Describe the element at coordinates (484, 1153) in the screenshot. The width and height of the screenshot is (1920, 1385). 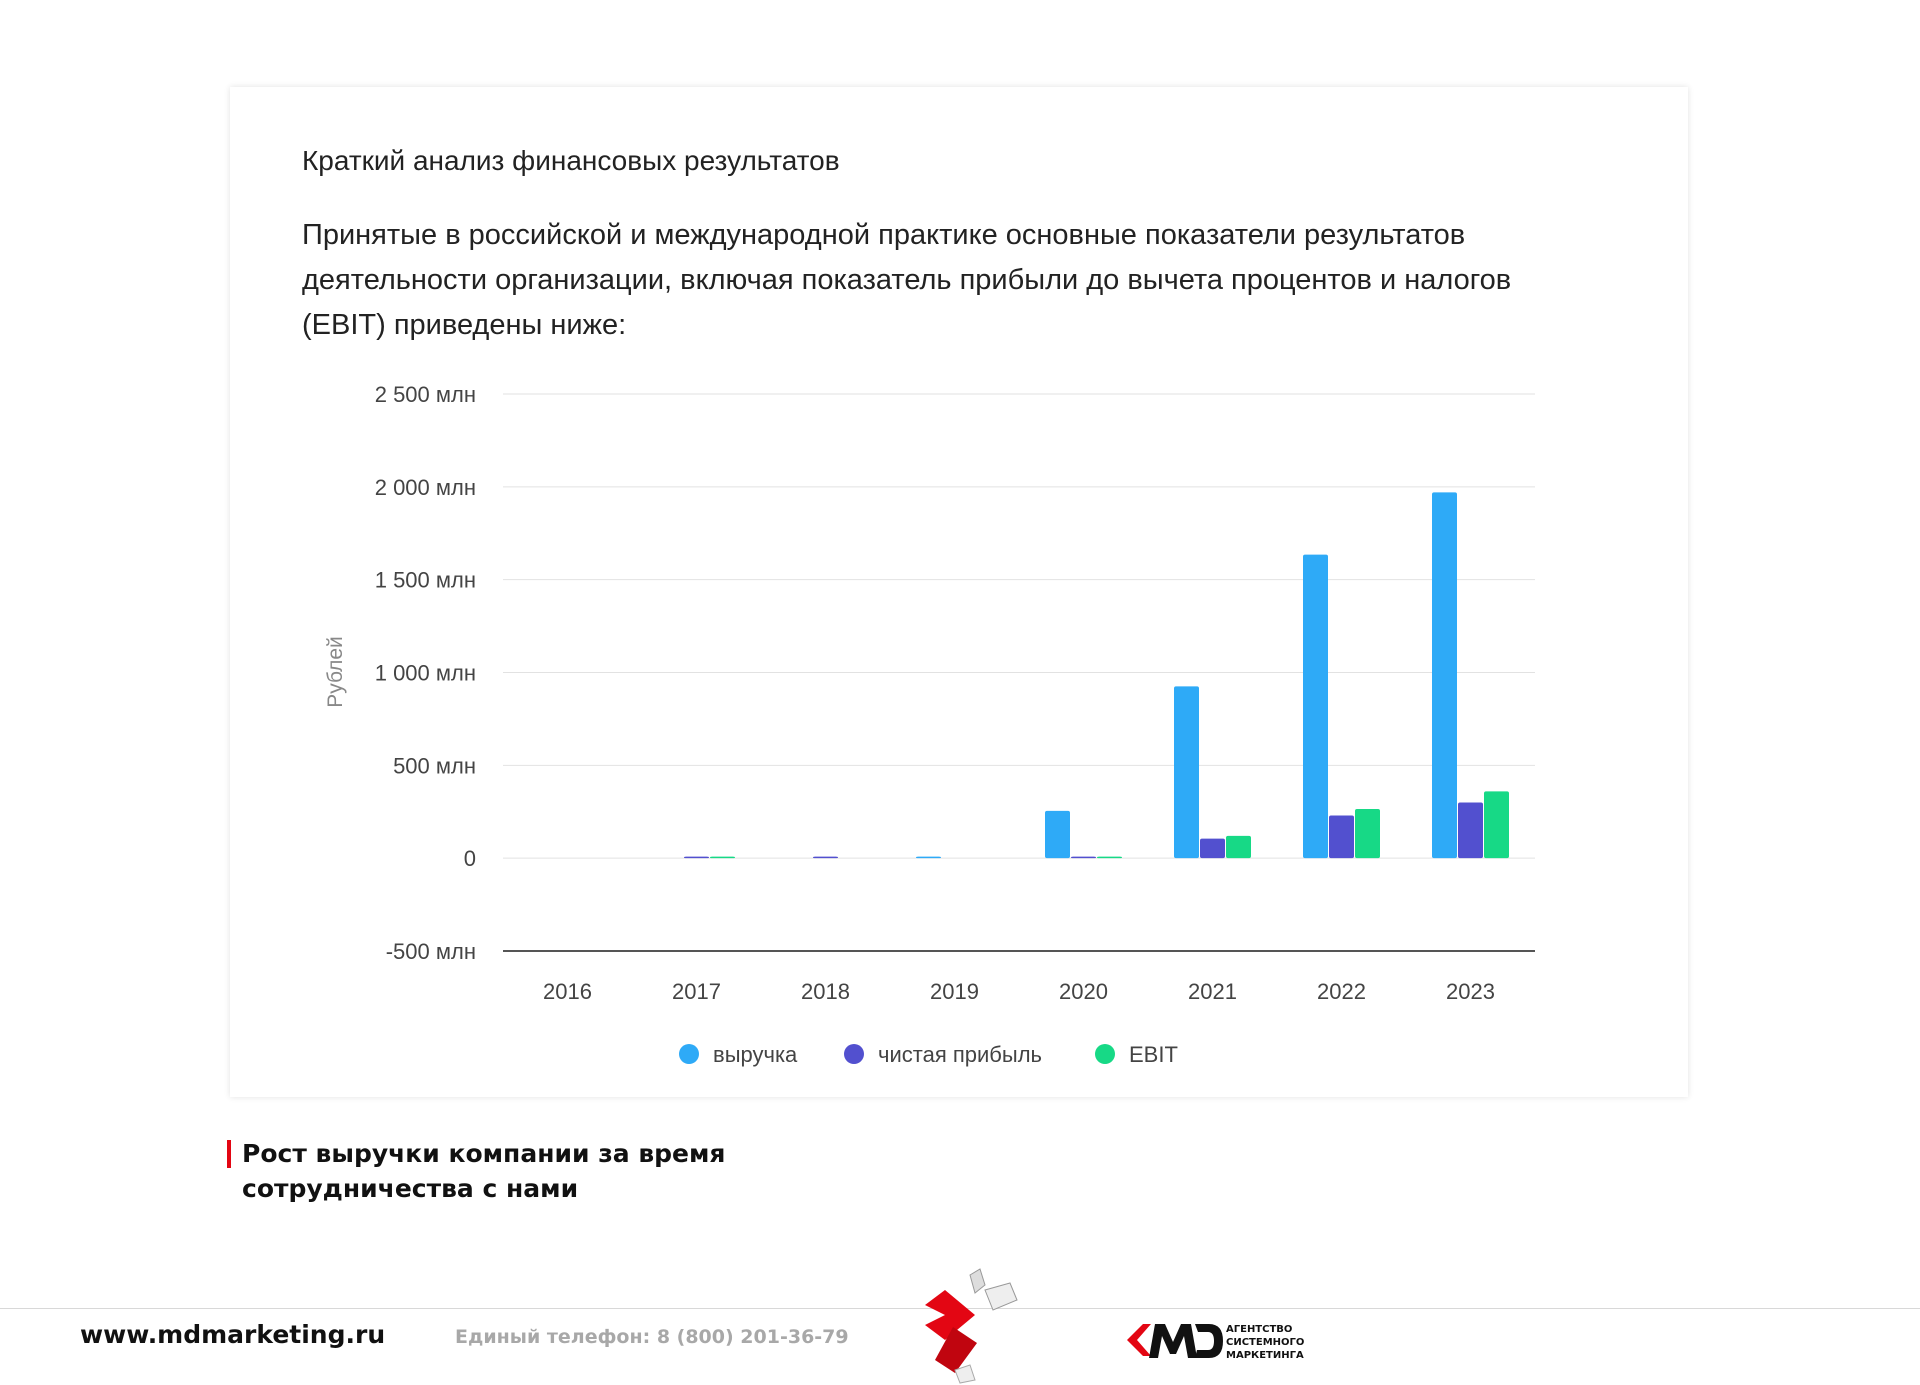
I see `caption-line-1: Рост выручки компании за время` at that location.